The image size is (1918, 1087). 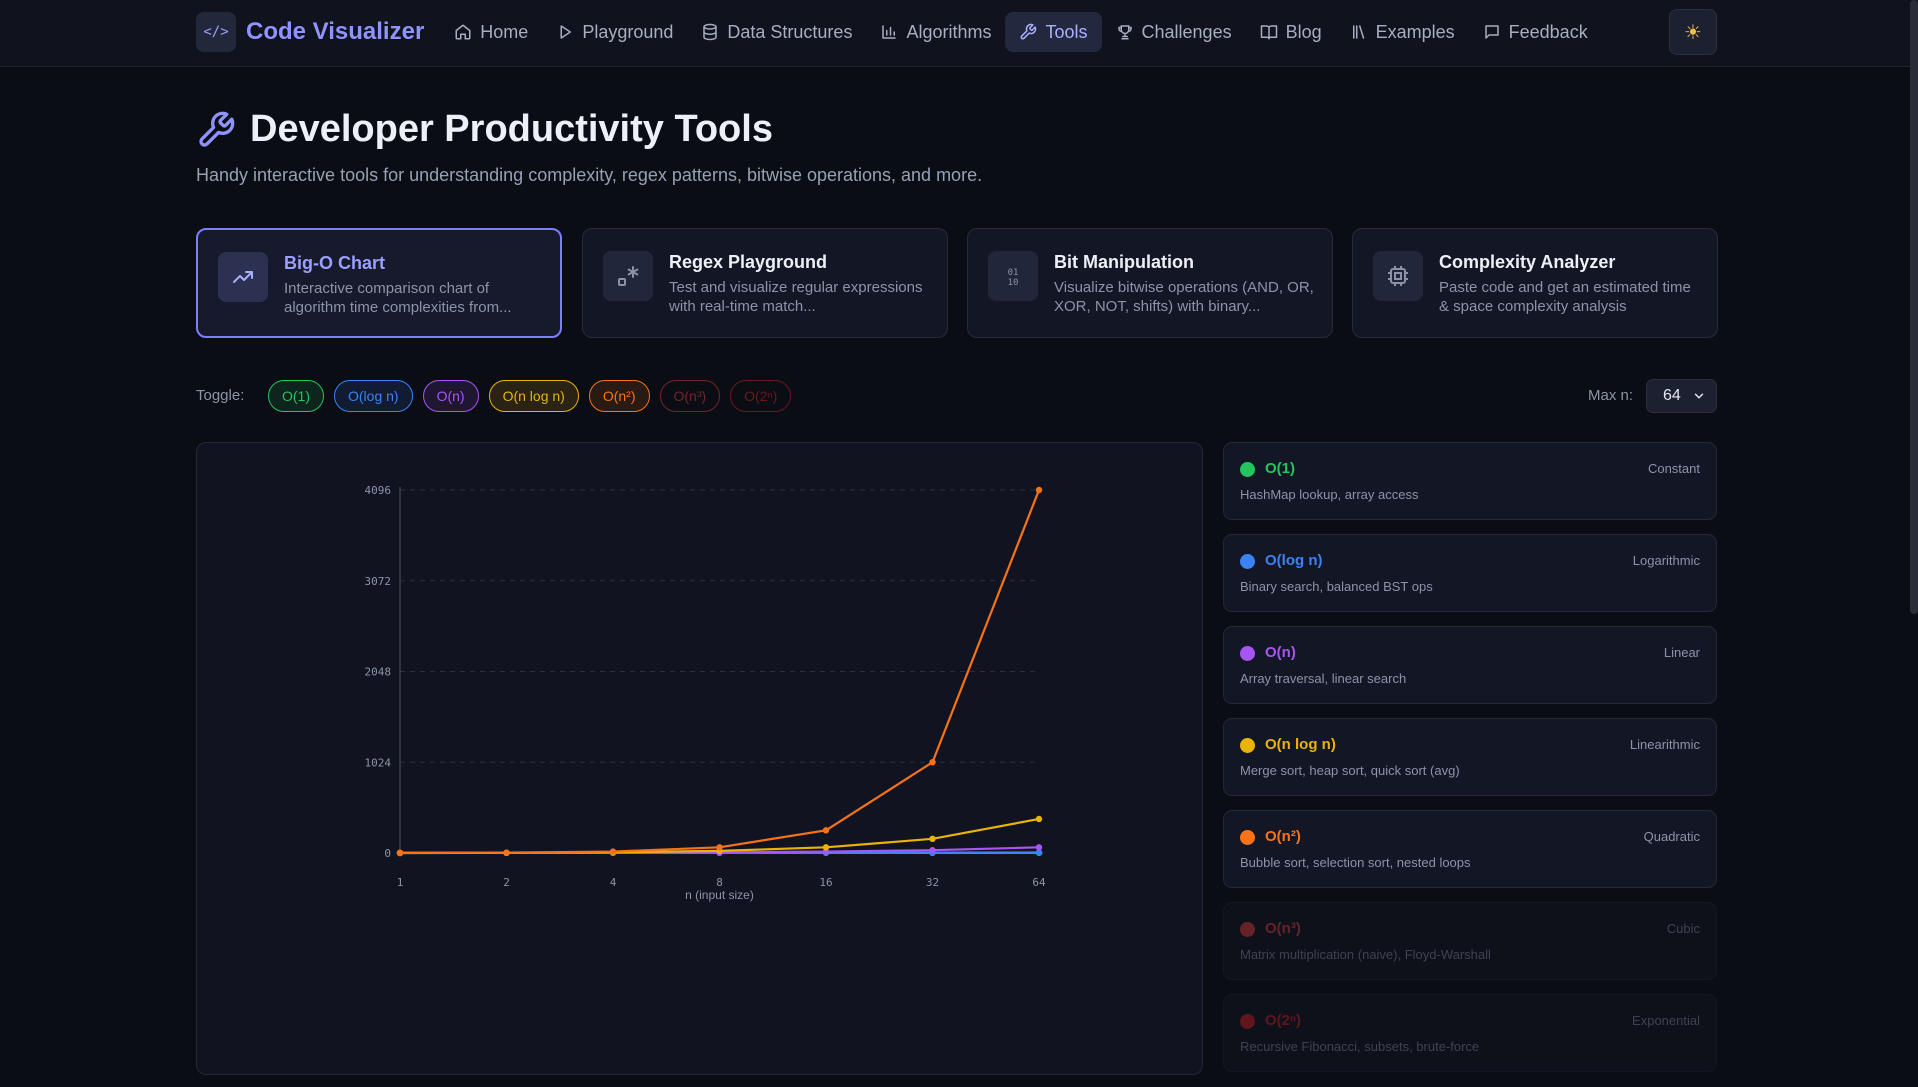 I want to click on legend-description: HashMap lookup, array access, so click(x=1329, y=494).